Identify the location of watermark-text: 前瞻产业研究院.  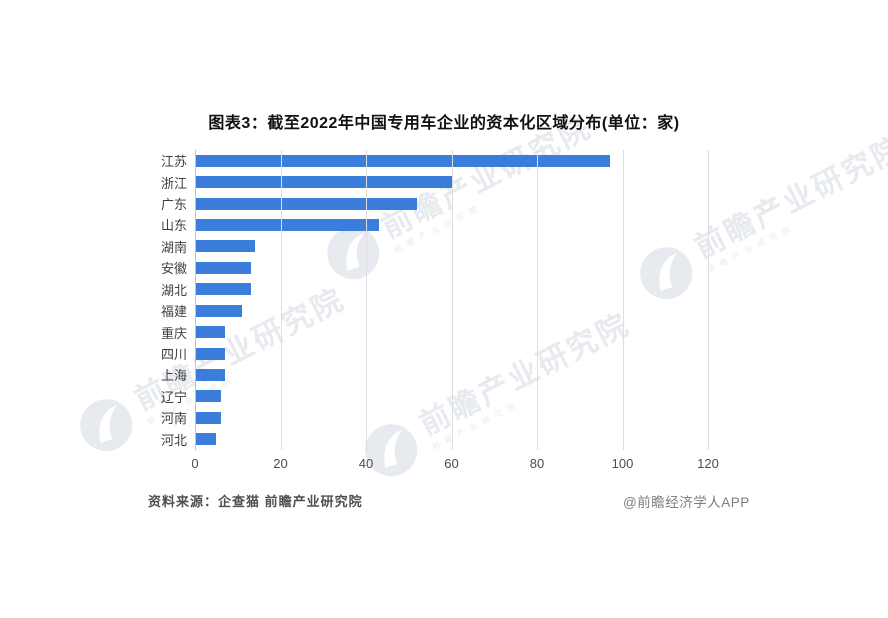
(788, 197).